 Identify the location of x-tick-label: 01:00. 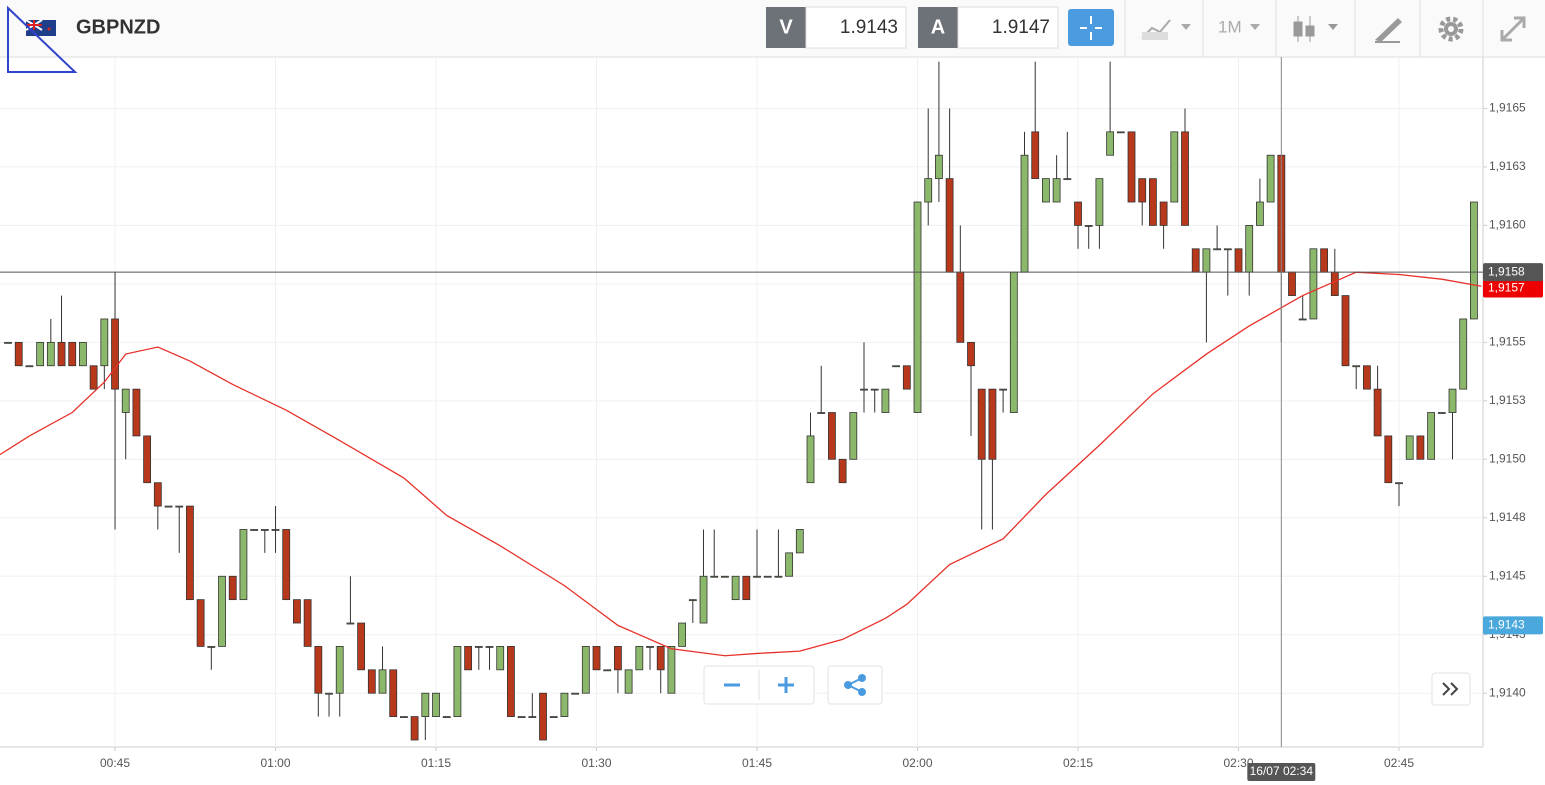
(276, 763).